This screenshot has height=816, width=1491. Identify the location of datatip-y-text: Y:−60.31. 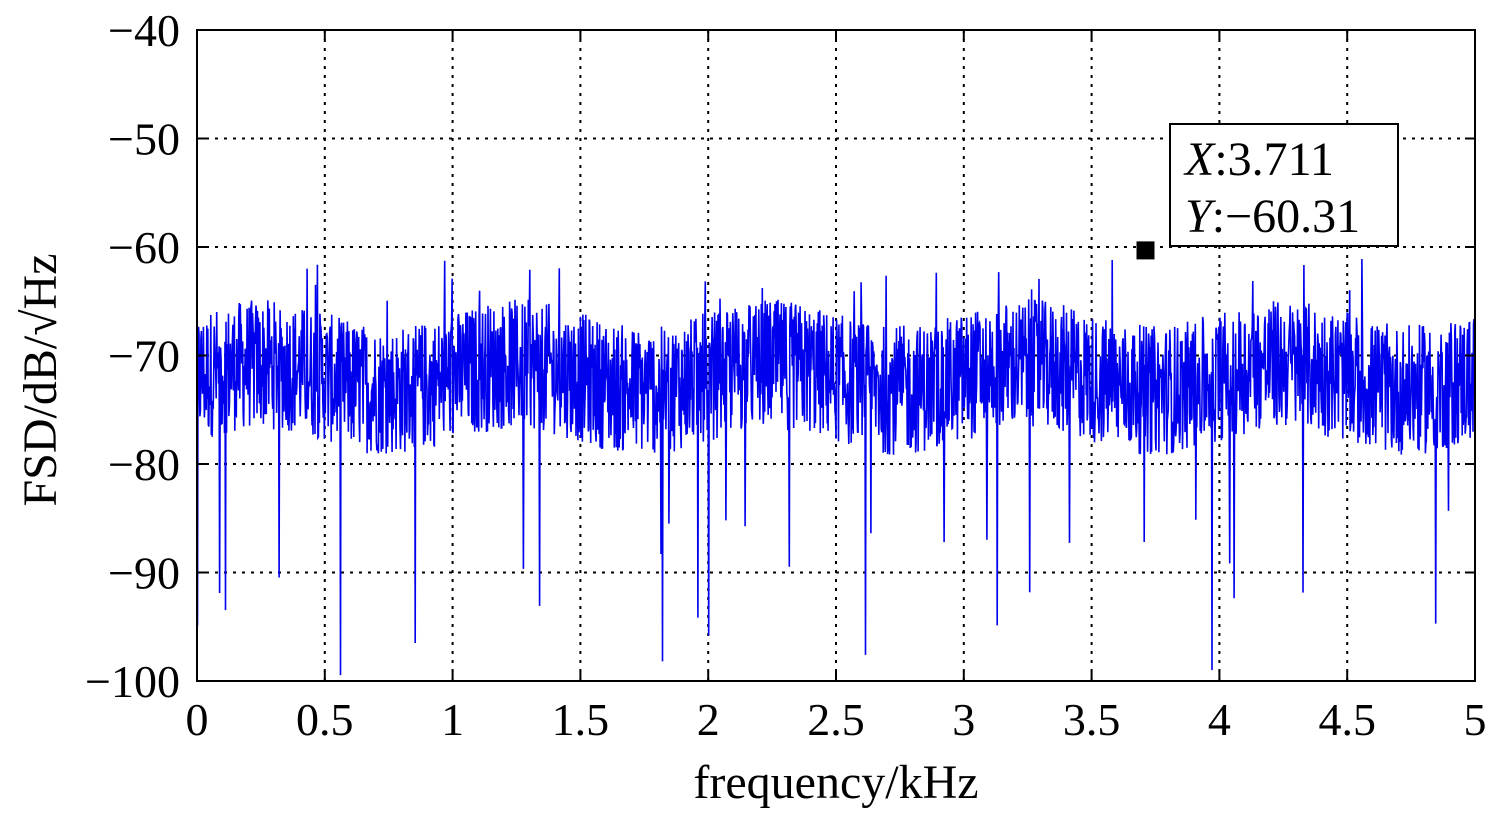
(1272, 216).